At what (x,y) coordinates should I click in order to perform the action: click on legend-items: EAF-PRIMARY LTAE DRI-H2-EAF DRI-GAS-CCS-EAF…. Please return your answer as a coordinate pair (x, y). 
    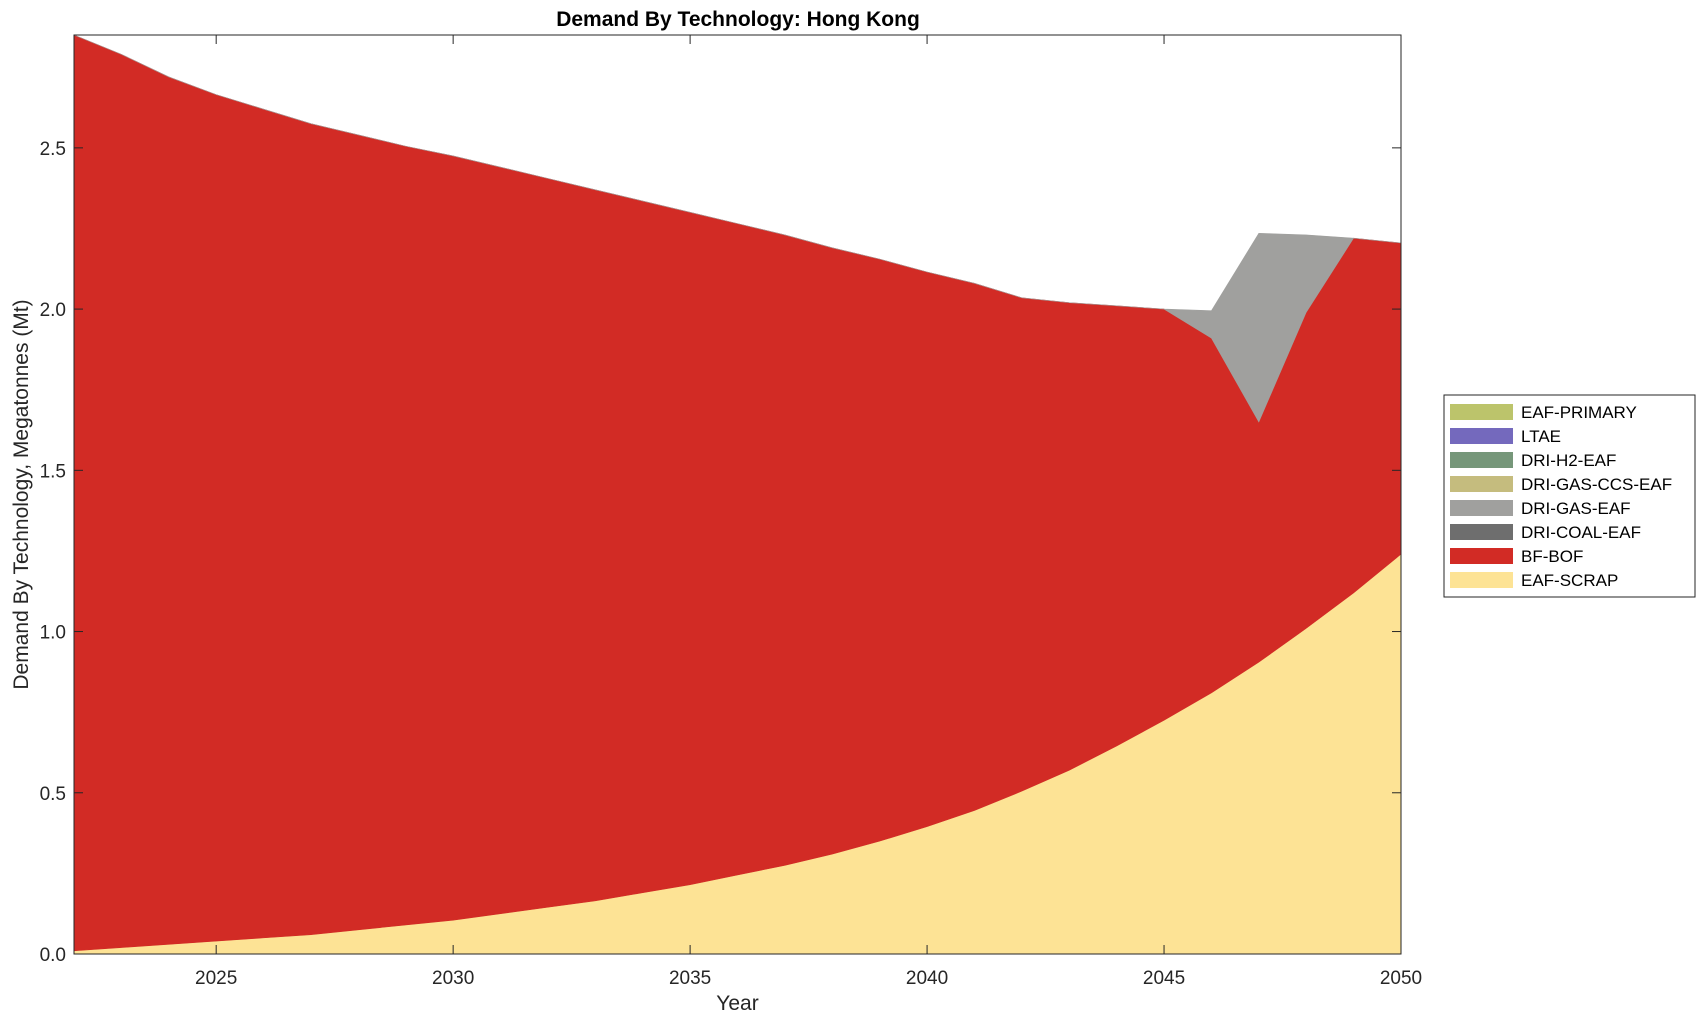
    Looking at the image, I should click on (1561, 496).